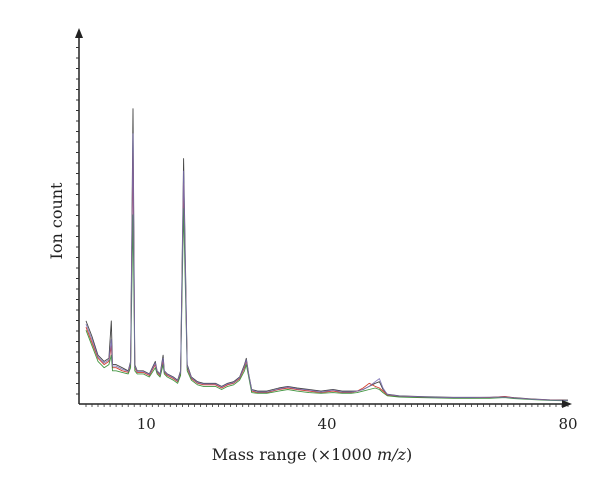 This screenshot has width=600, height=497. What do you see at coordinates (567, 404) in the screenshot?
I see `x-axis-arrow-icon` at bounding box center [567, 404].